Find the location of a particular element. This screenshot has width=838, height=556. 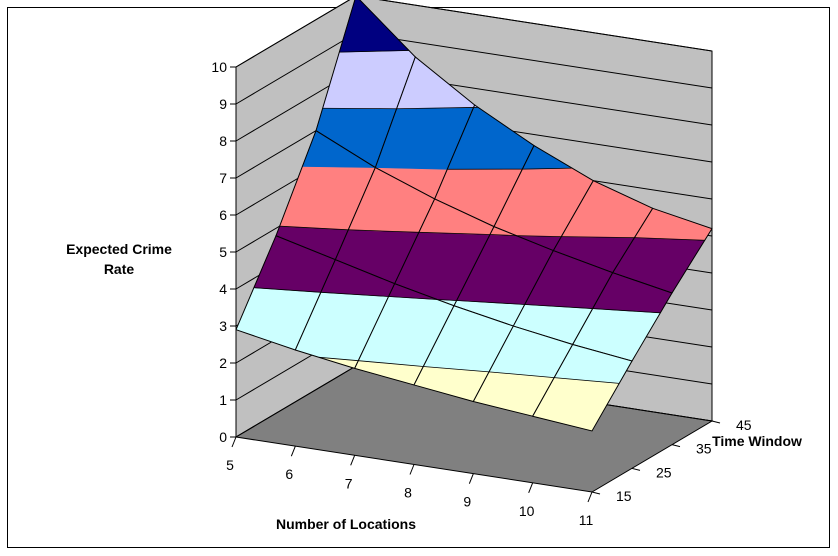

z-tick-label: 6 is located at coordinates (223, 215).